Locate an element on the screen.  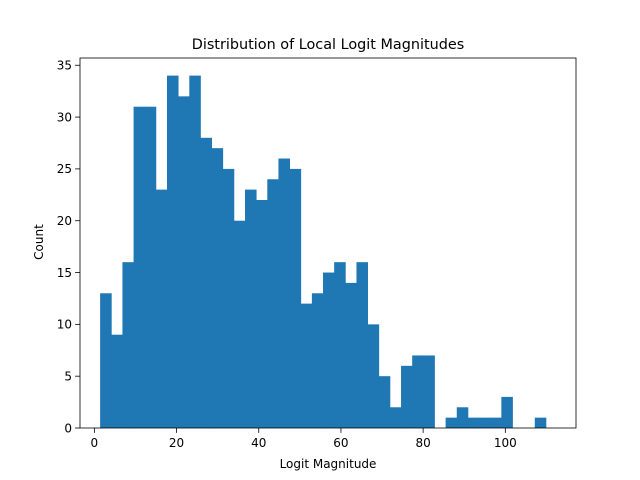
x-tick-label: 100 is located at coordinates (505, 443).